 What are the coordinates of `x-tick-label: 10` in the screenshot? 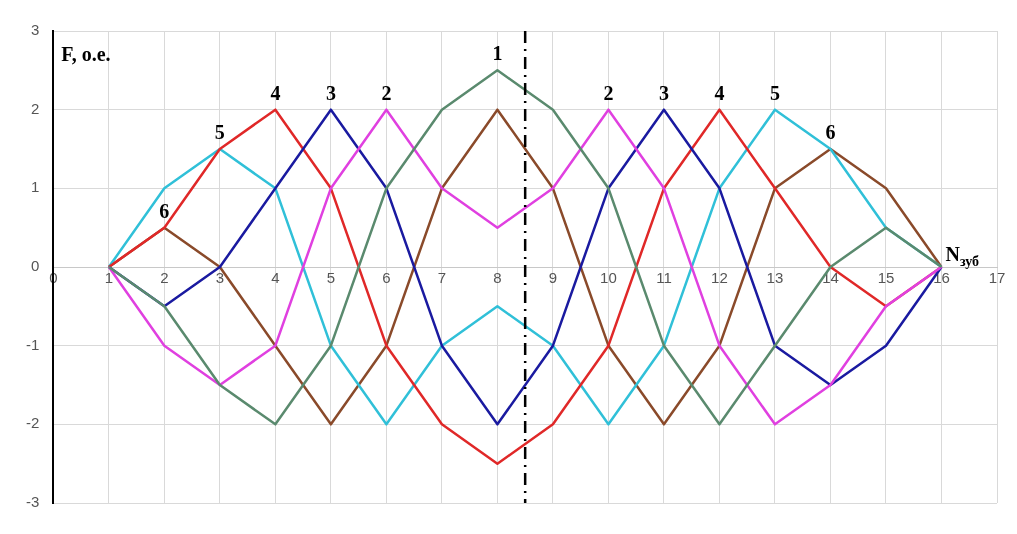 It's located at (608, 278).